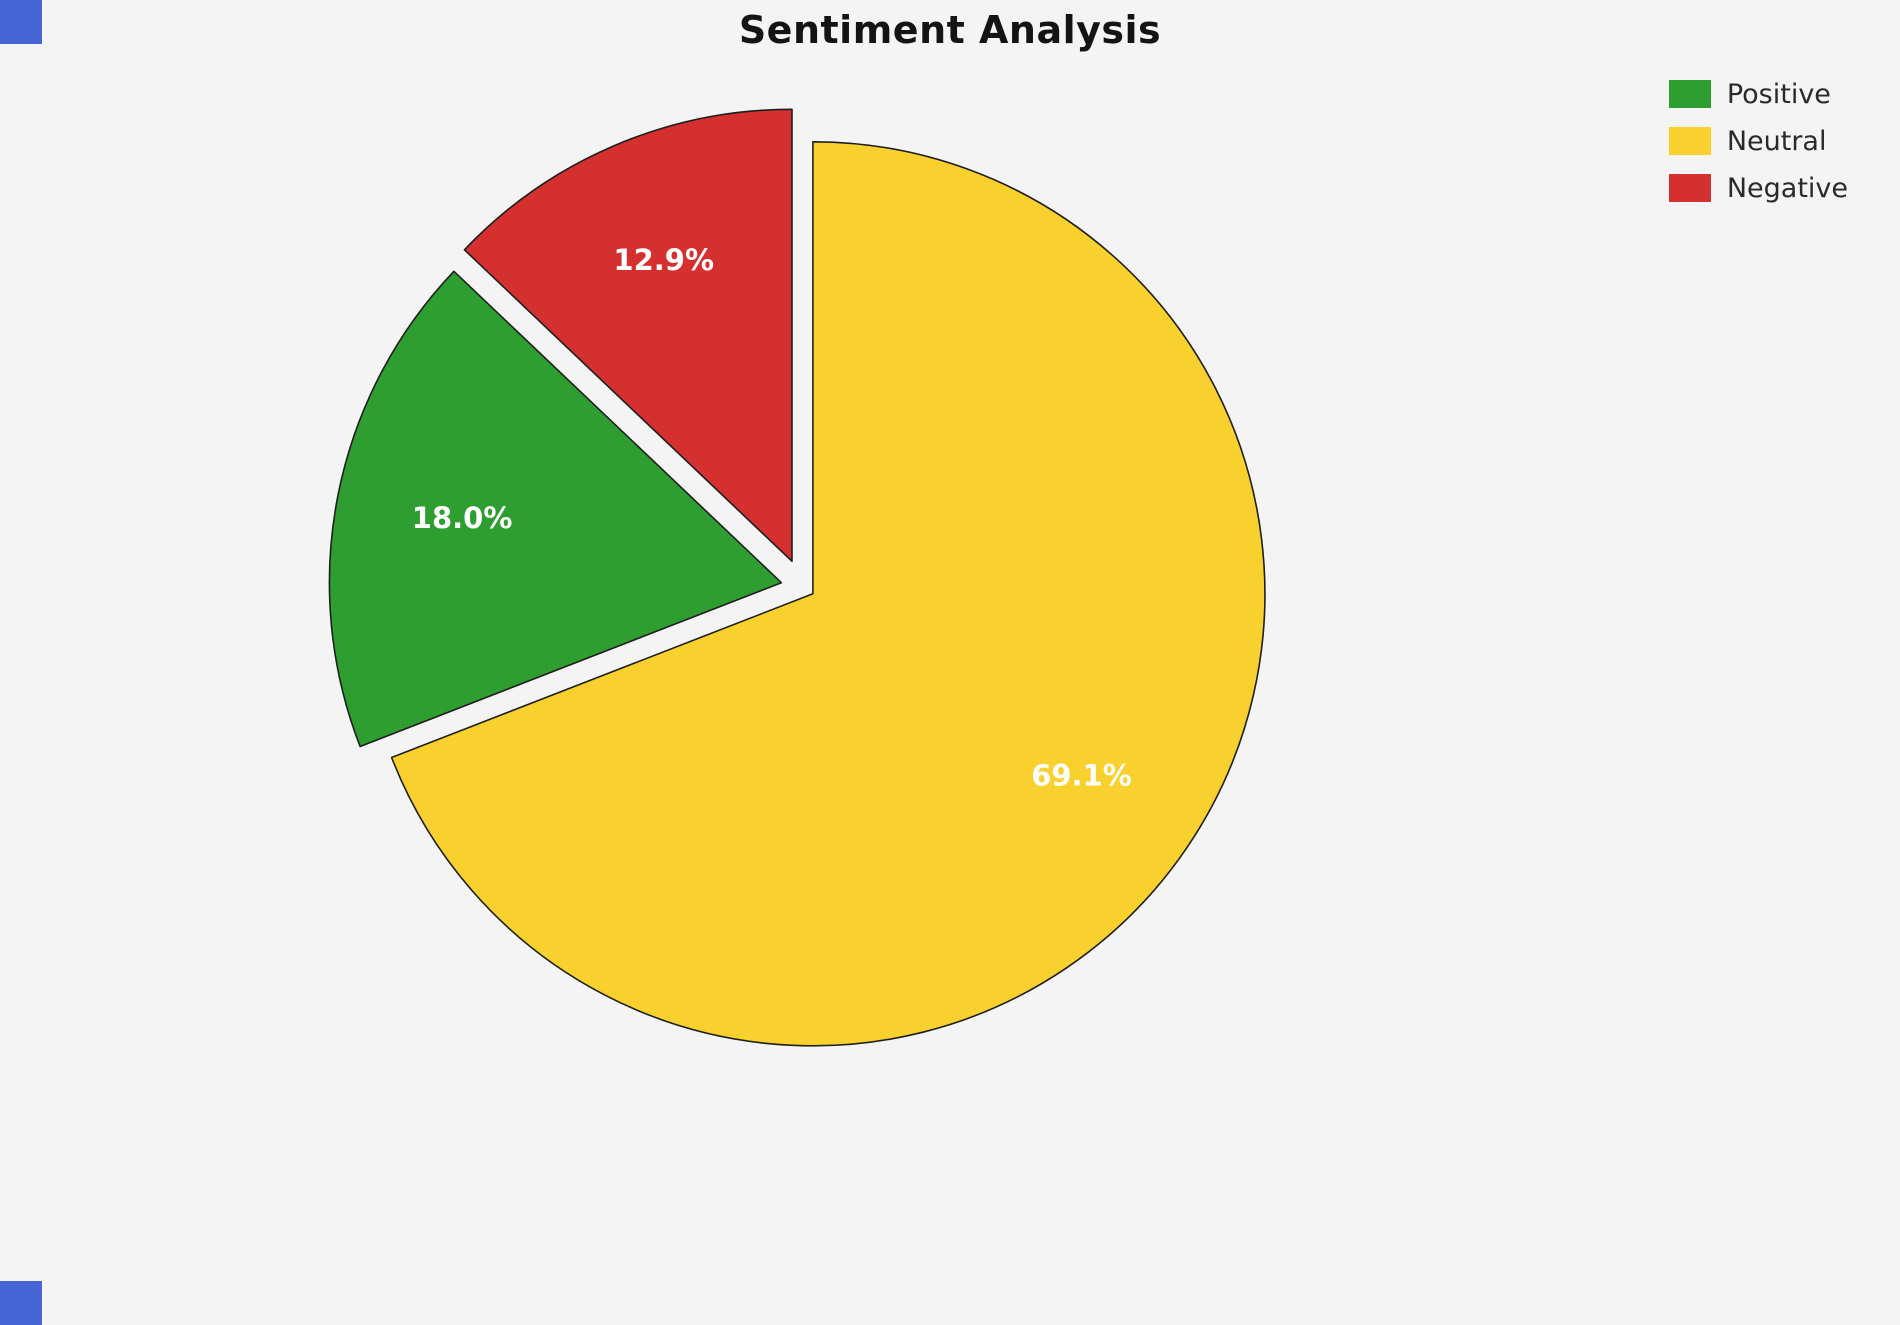 The height and width of the screenshot is (1325, 1900). Describe the element at coordinates (21, 22) in the screenshot. I see `corner-marker-top-left` at that location.